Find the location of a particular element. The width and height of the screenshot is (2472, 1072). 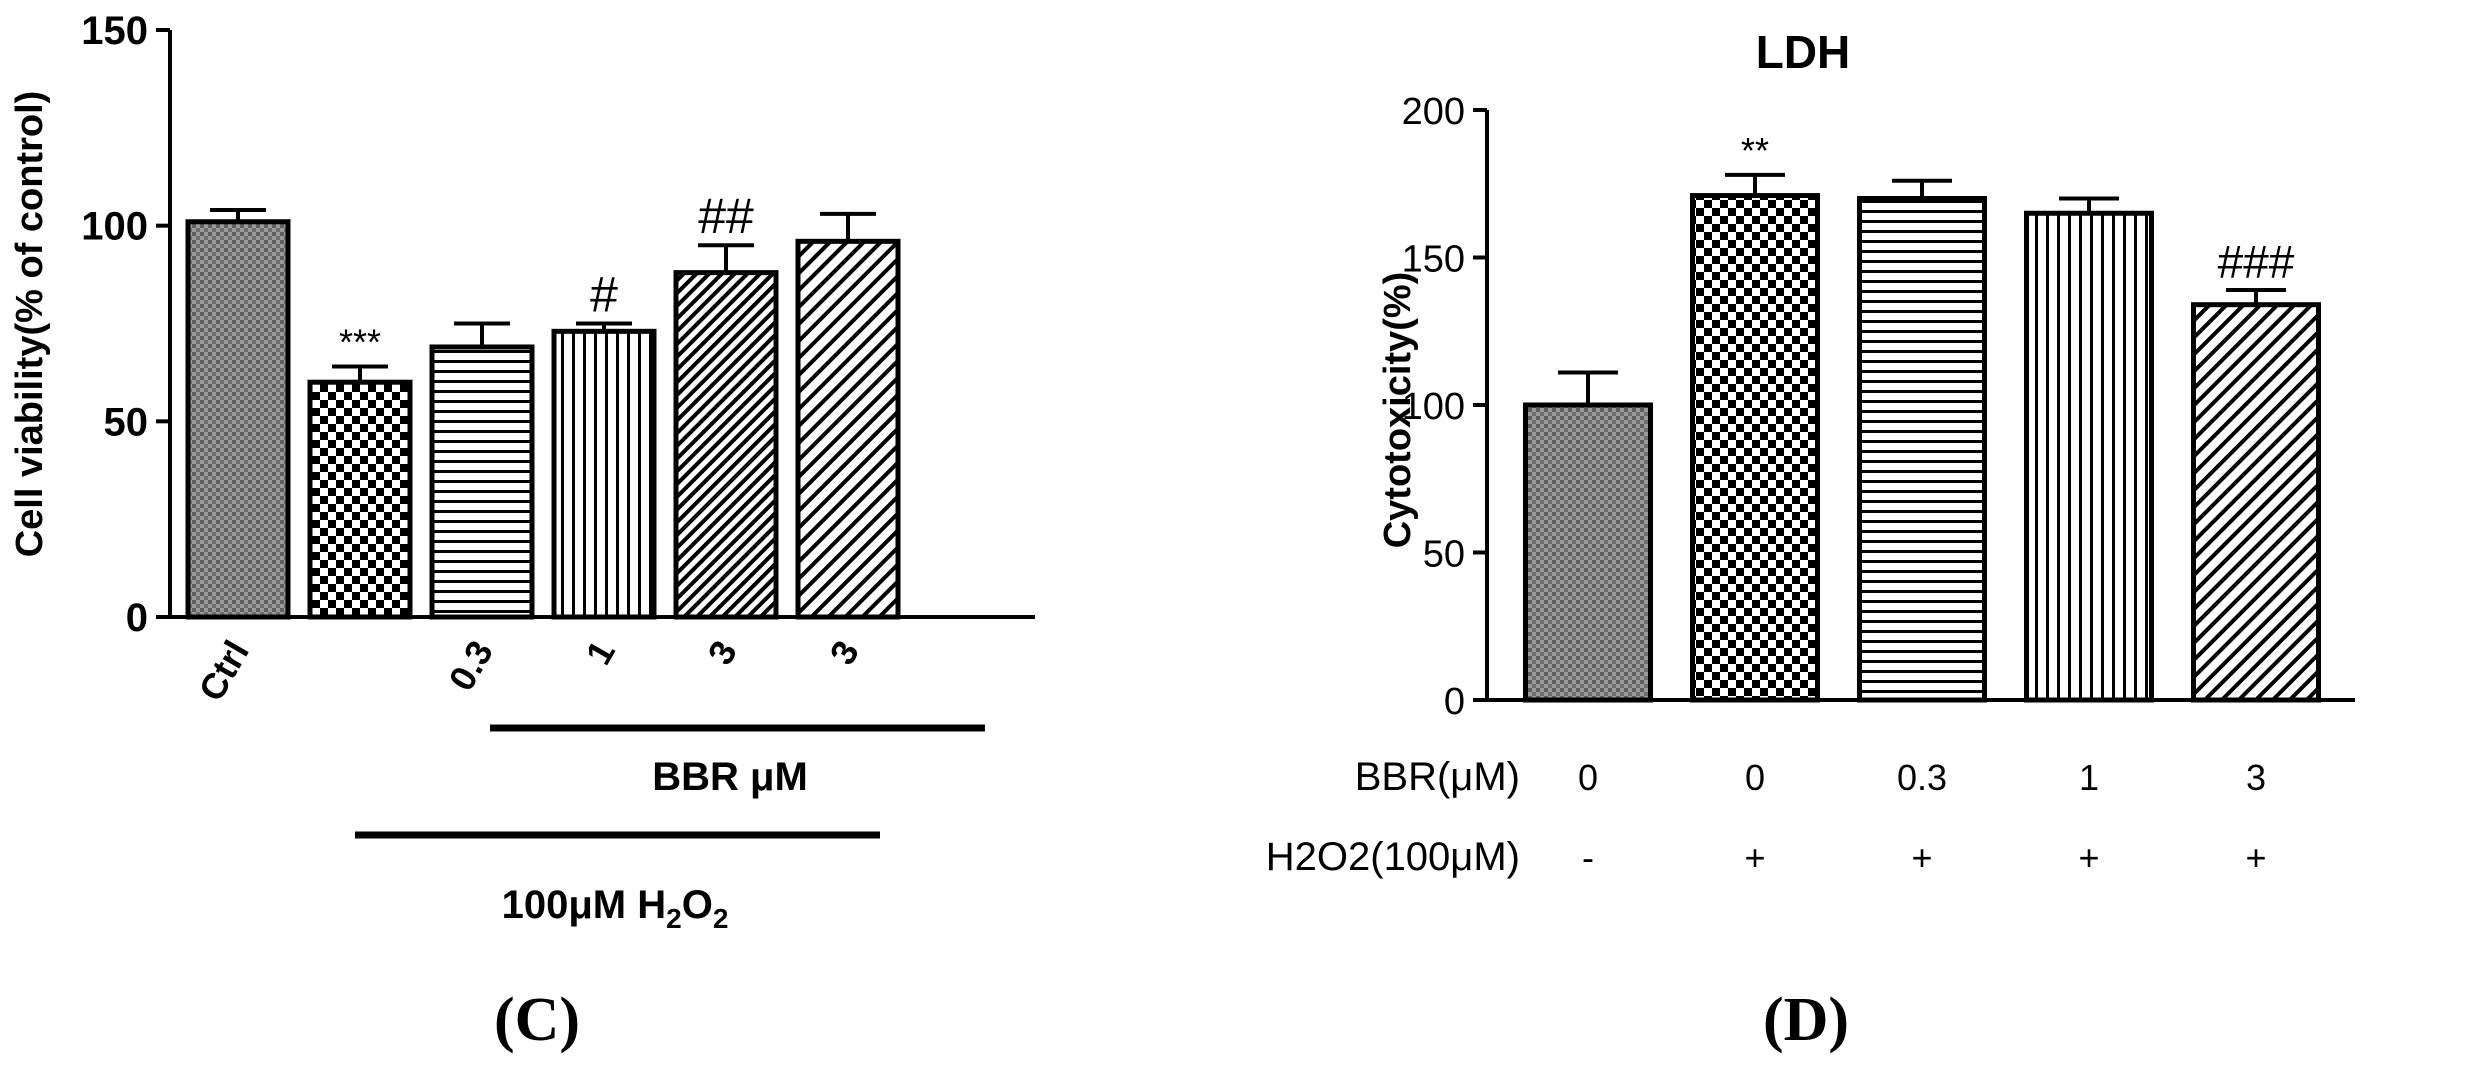

c-y-tick-label: 0 is located at coordinates (137, 618).